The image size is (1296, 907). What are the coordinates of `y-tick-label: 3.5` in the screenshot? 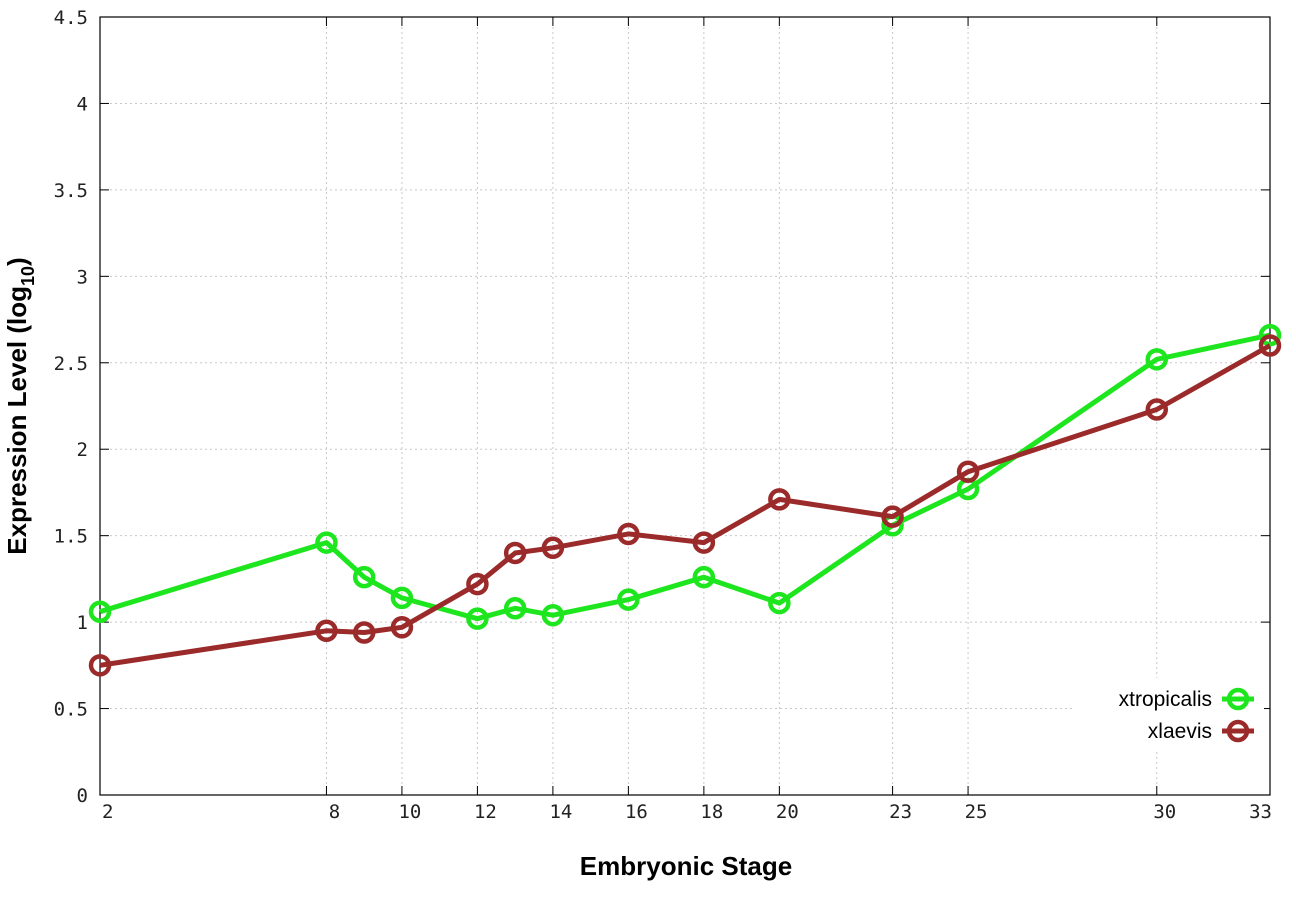 It's located at (71, 191).